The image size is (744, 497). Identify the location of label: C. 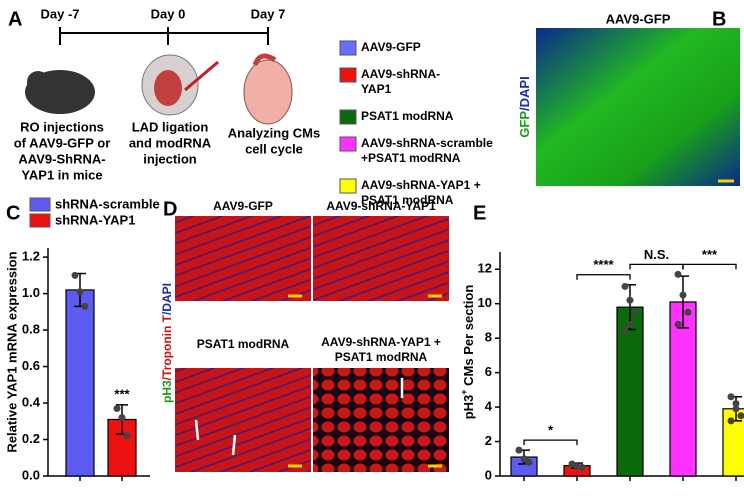
(13, 213).